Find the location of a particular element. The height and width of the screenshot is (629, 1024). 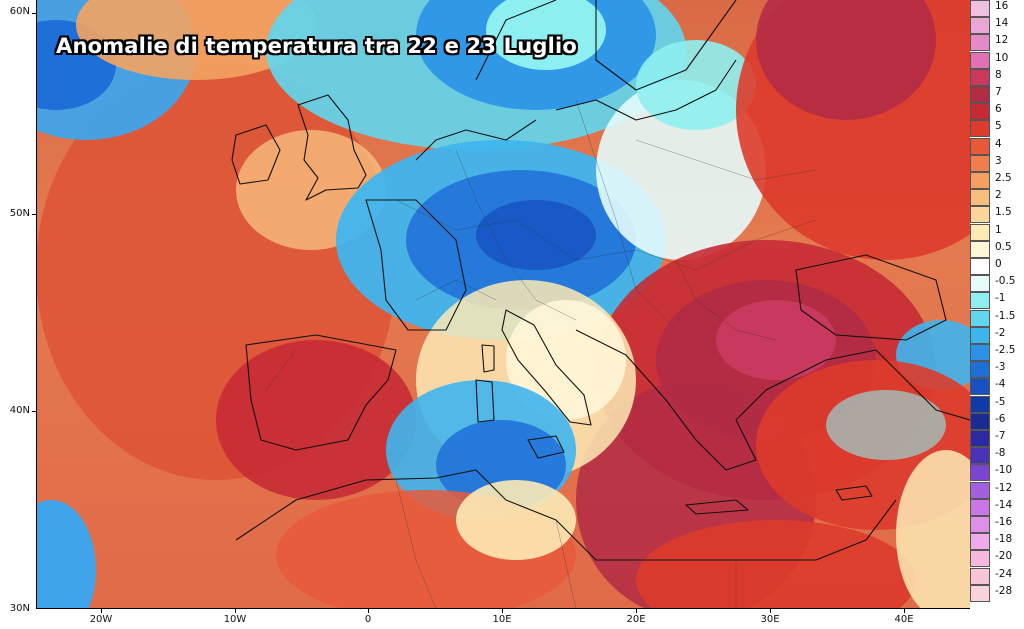

coastline-france is located at coordinates (416, 265).